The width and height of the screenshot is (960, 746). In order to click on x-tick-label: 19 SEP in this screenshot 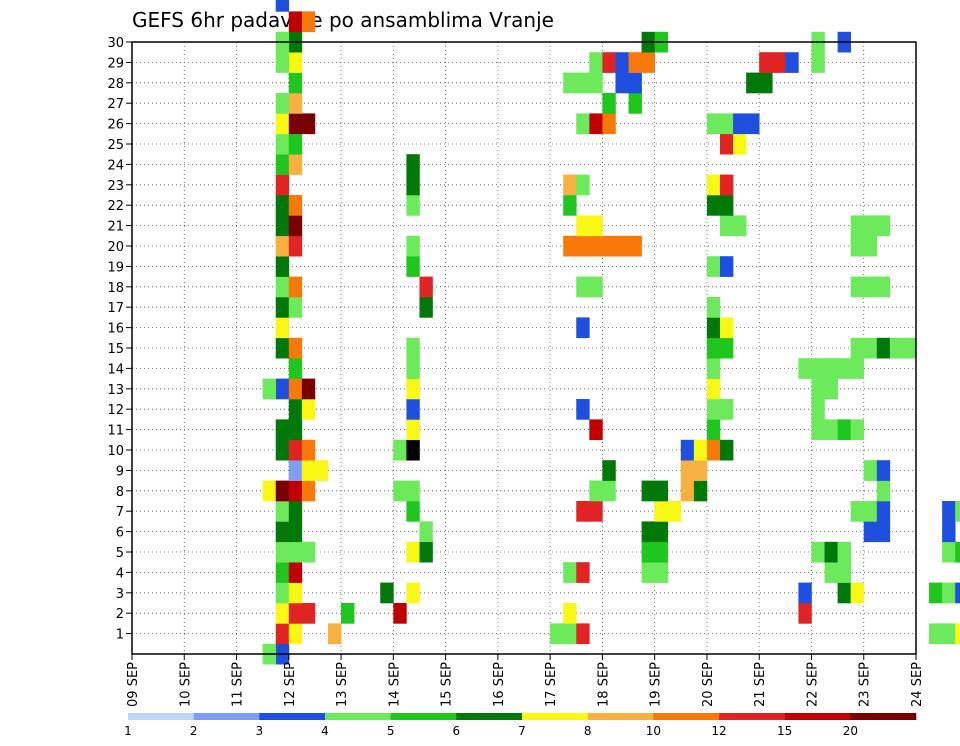, I will do `click(656, 684)`.